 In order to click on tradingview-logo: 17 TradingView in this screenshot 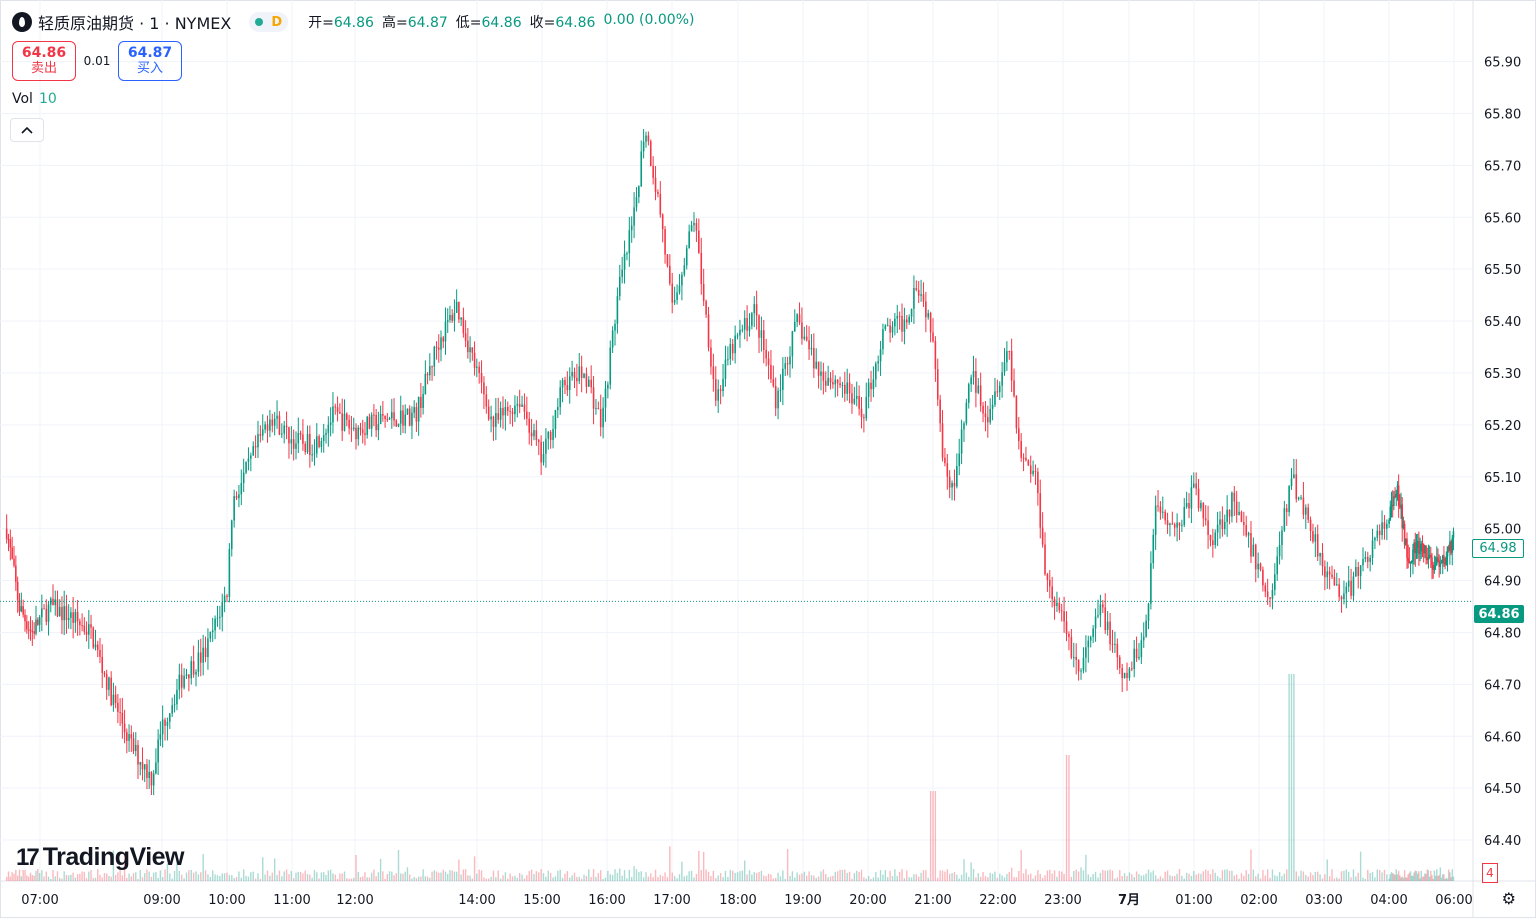, I will do `click(100, 857)`.